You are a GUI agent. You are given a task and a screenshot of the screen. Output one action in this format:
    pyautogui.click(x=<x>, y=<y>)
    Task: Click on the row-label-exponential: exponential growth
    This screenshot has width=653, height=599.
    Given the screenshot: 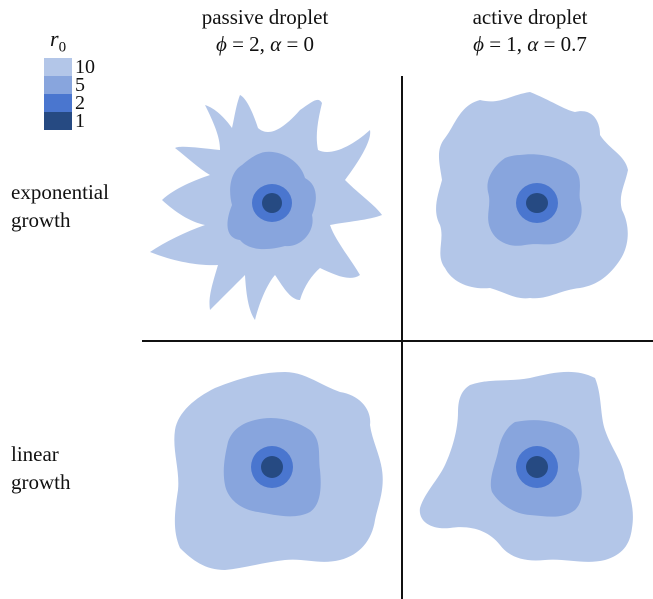 What is the action you would take?
    pyautogui.click(x=60, y=206)
    